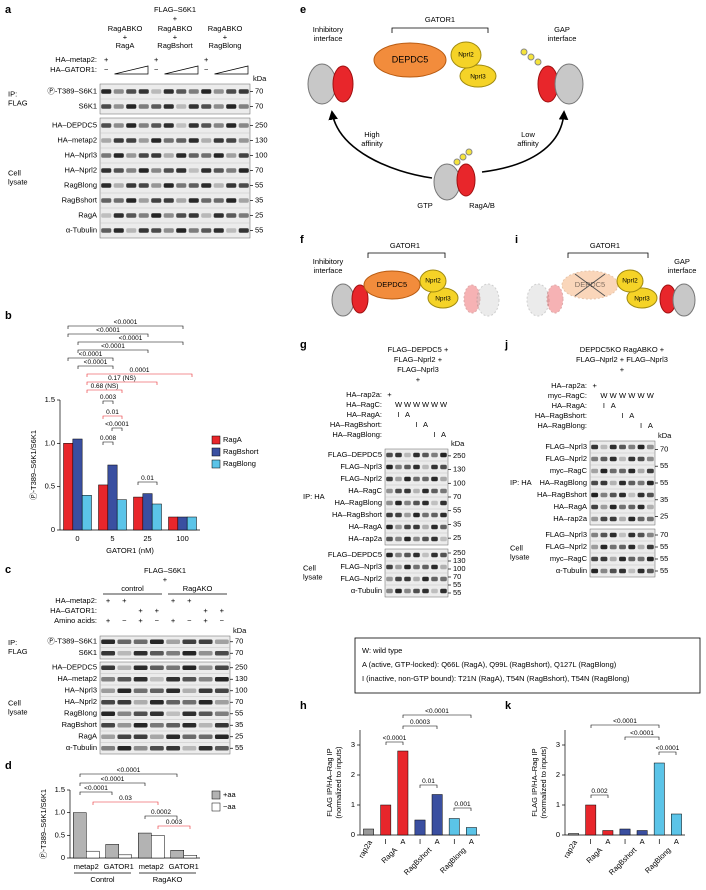 The image size is (706, 890). I want to click on condition-sign: −, so click(206, 69).